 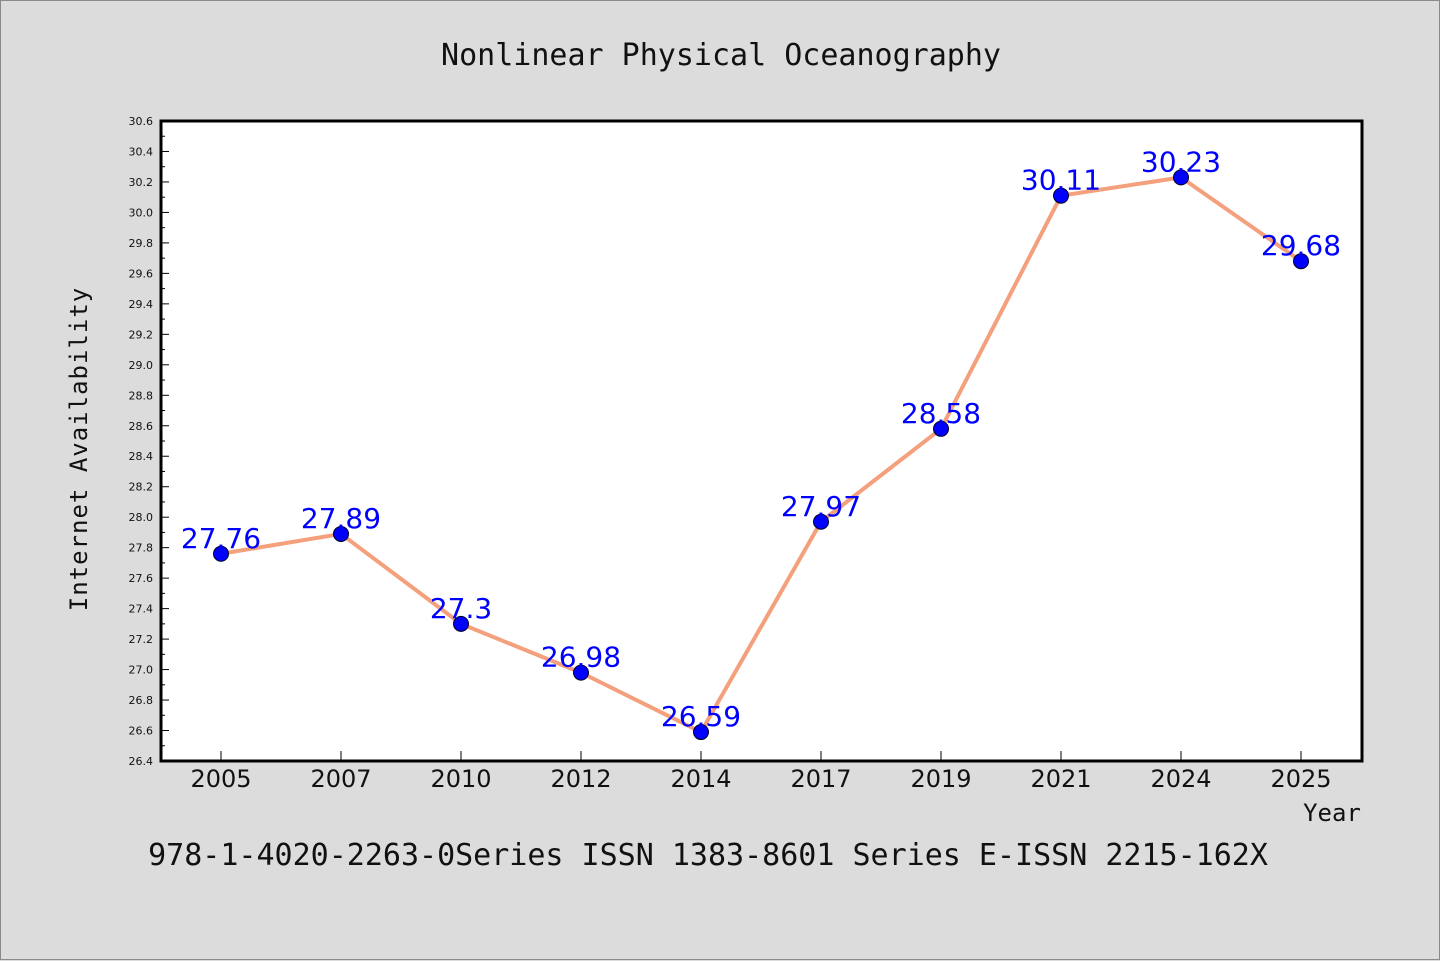 I want to click on y-tick-label: 28.0, so click(x=141, y=517).